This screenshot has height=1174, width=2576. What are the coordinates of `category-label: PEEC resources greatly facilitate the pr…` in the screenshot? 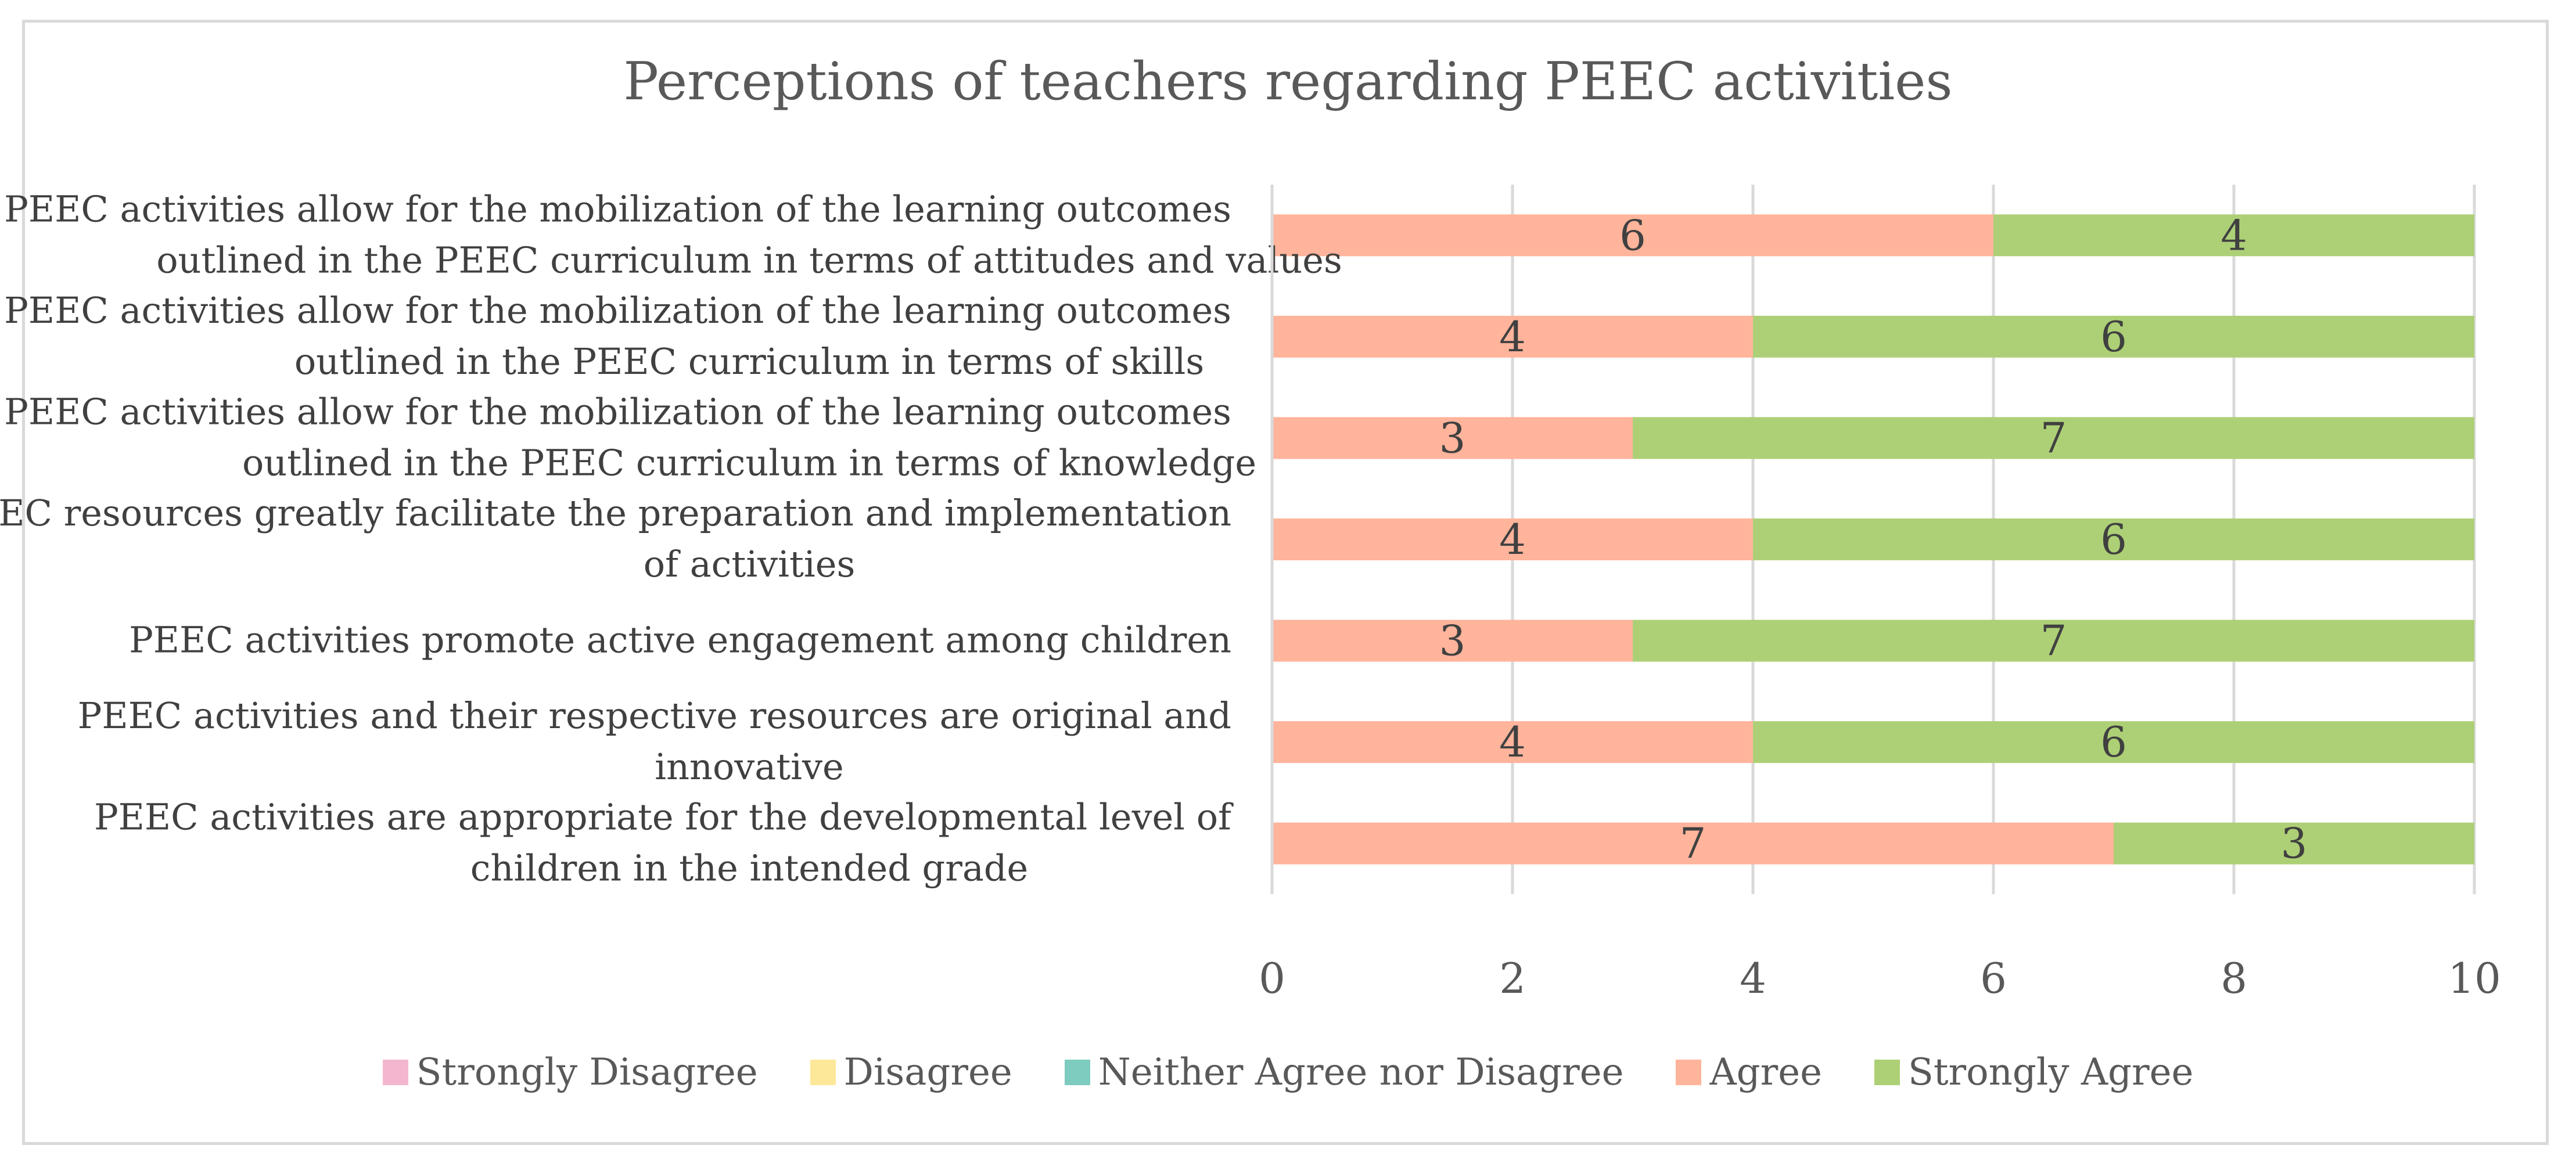 It's located at (615, 513).